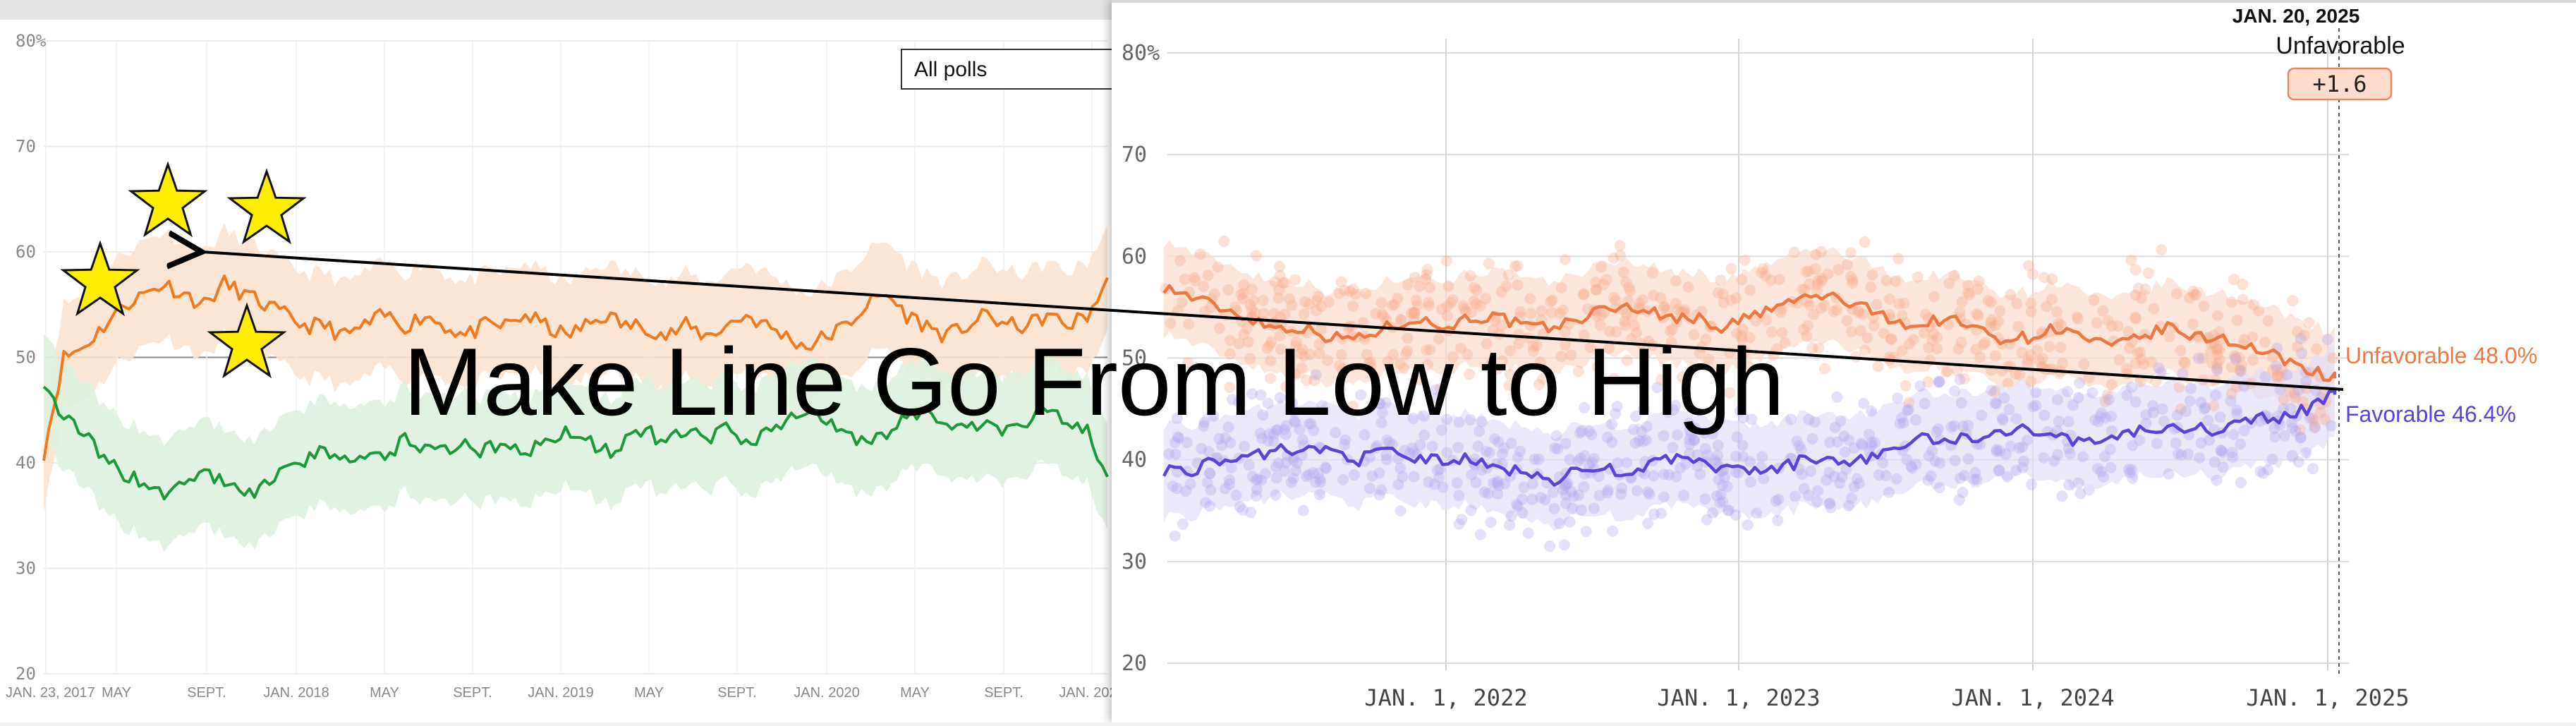 This screenshot has height=726, width=2576. What do you see at coordinates (1018, 70) in the screenshot?
I see `polls-dropdown: All polls` at bounding box center [1018, 70].